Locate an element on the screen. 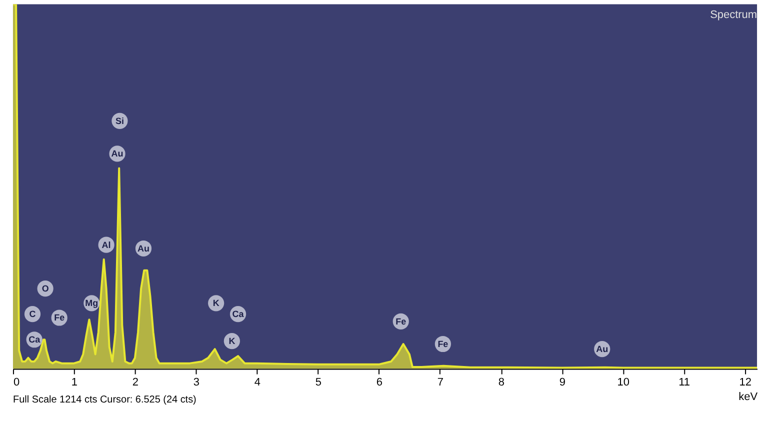 The height and width of the screenshot is (434, 773). x-axis-title: keV is located at coordinates (748, 397).